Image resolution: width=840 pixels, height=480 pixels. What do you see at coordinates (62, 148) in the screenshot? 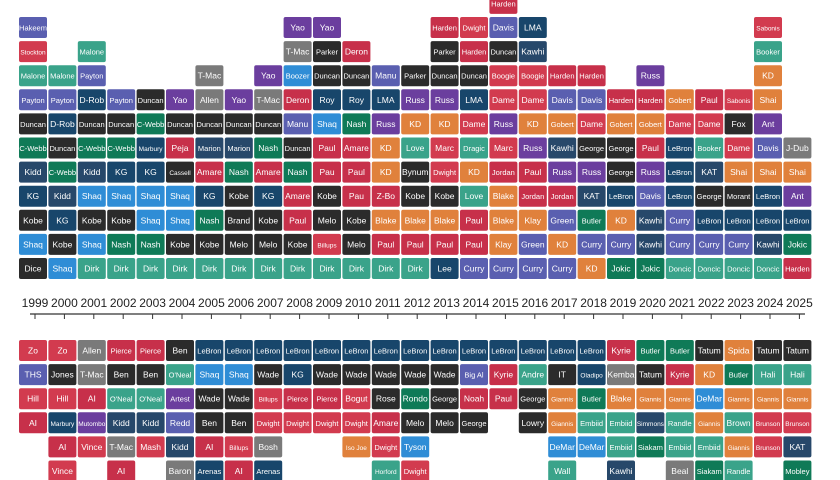
I see `upper-player-tile: Duncan` at bounding box center [62, 148].